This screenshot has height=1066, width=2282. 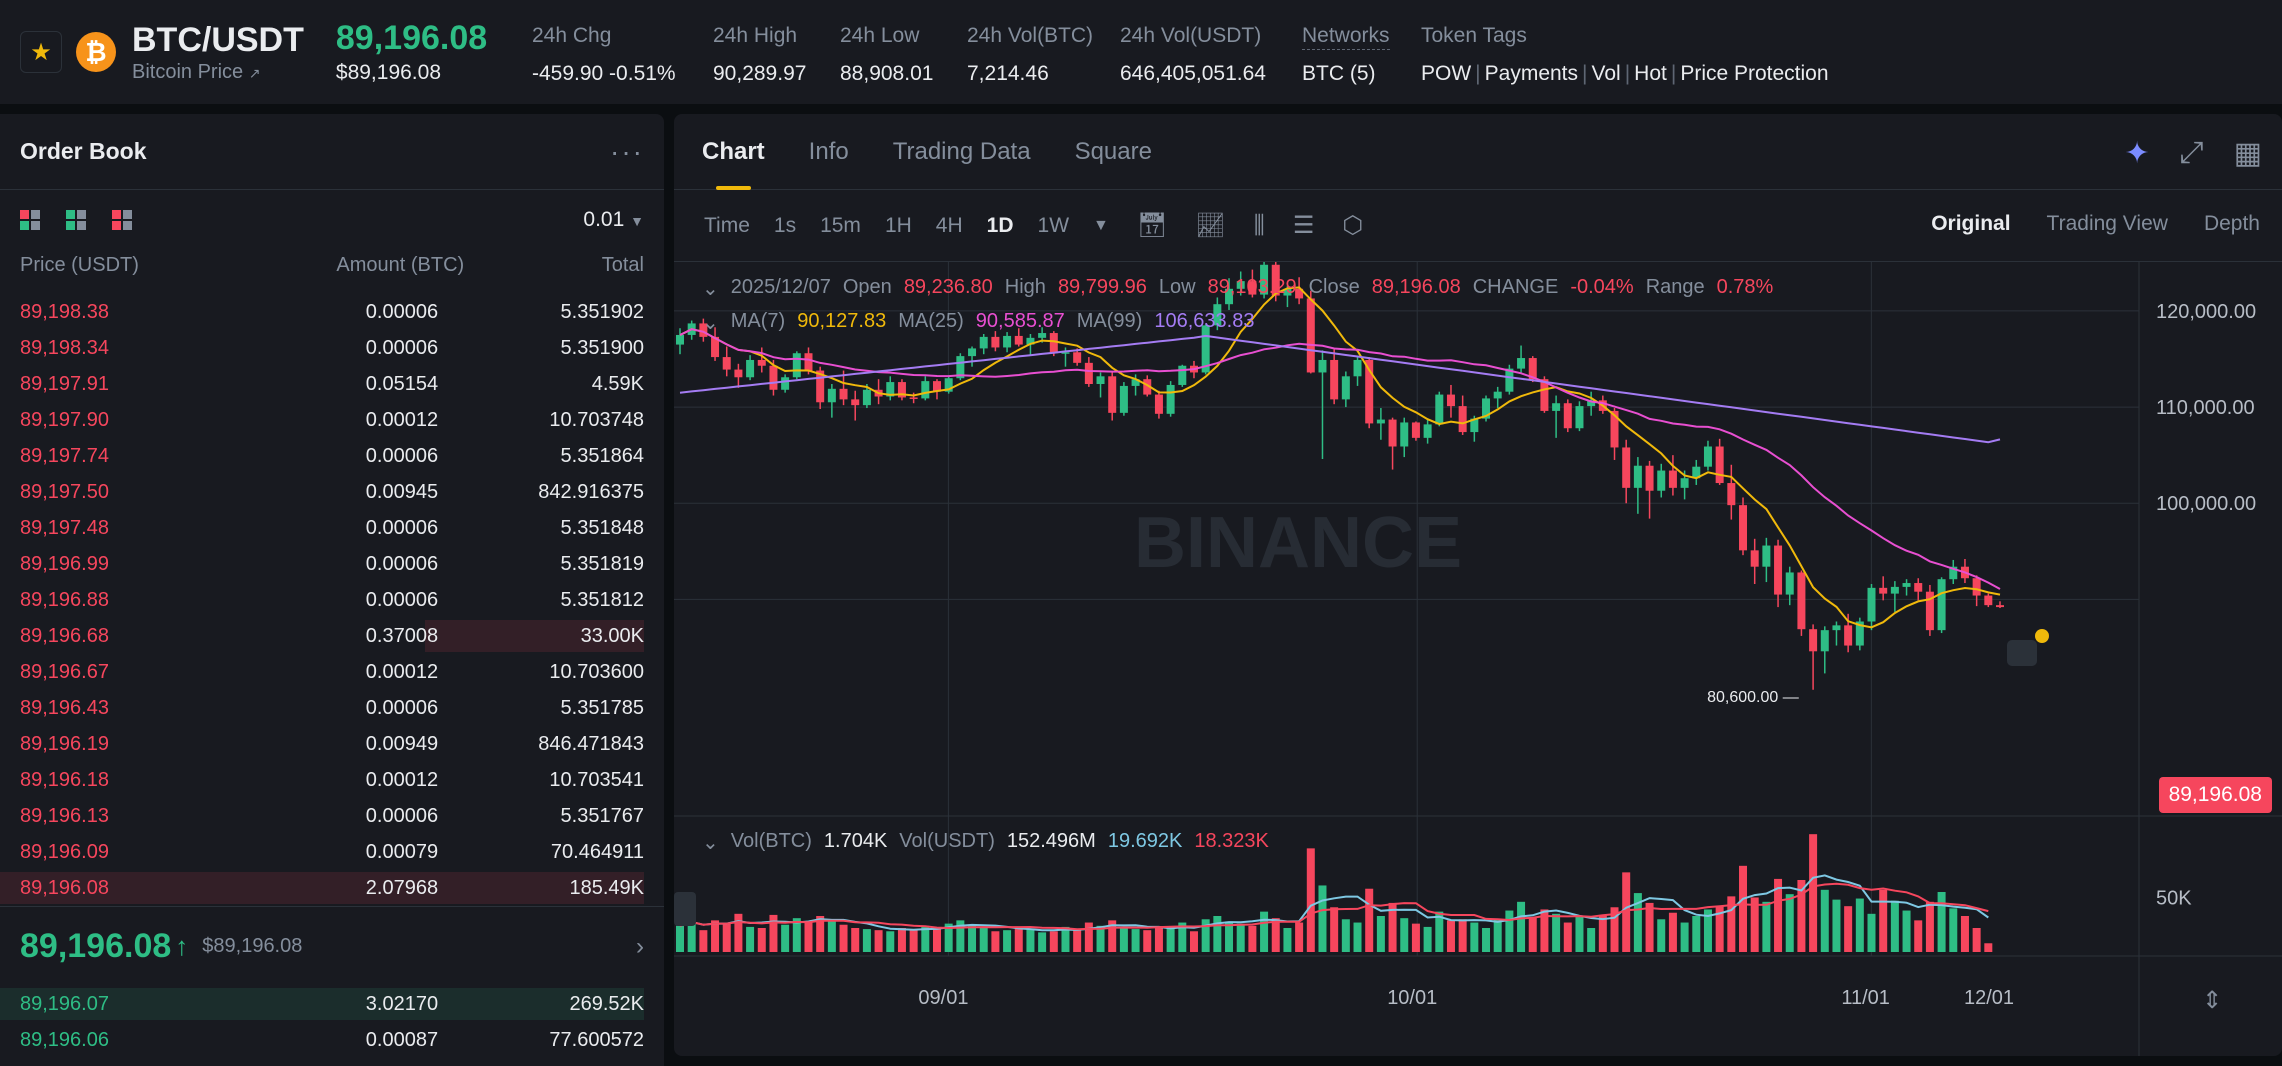 What do you see at coordinates (1303, 225) in the screenshot?
I see `settings-list-icon: ☰` at bounding box center [1303, 225].